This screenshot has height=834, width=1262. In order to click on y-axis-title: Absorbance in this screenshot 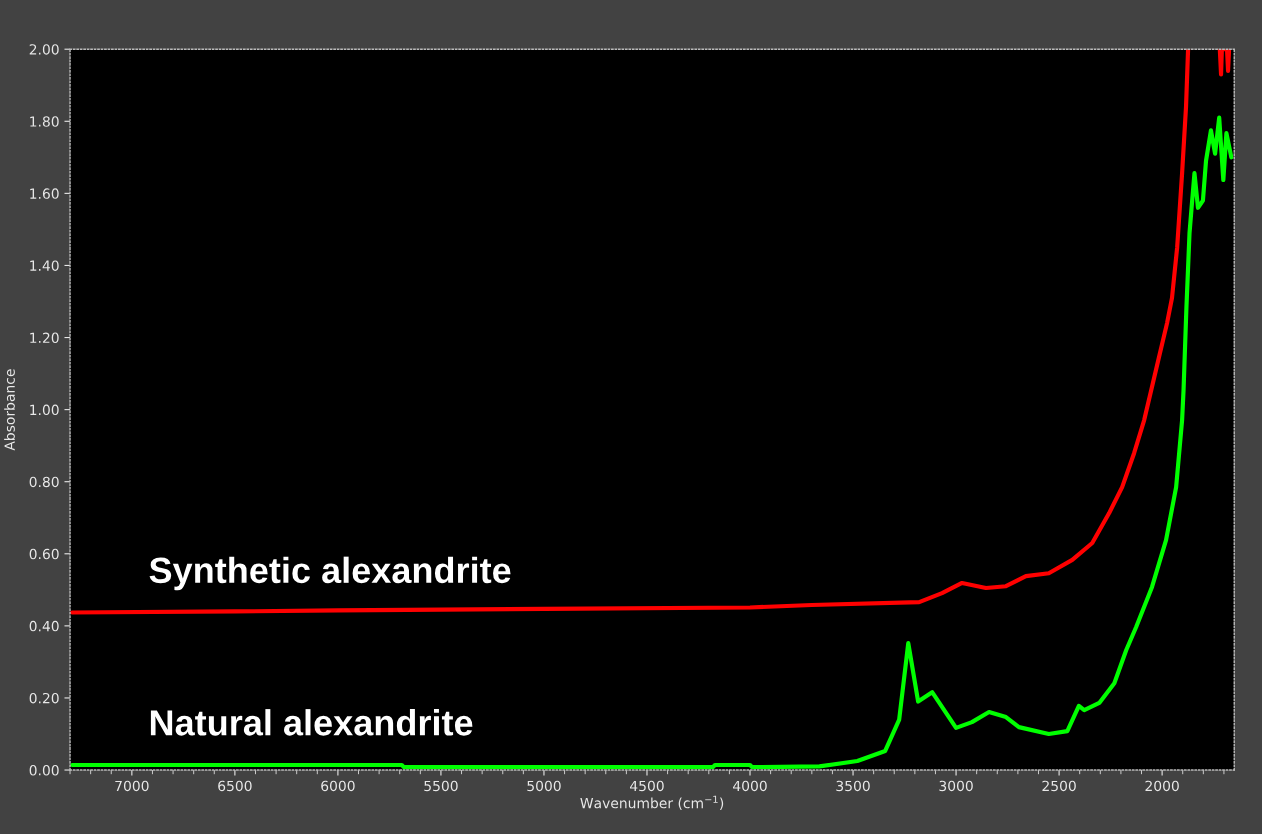, I will do `click(9, 410)`.